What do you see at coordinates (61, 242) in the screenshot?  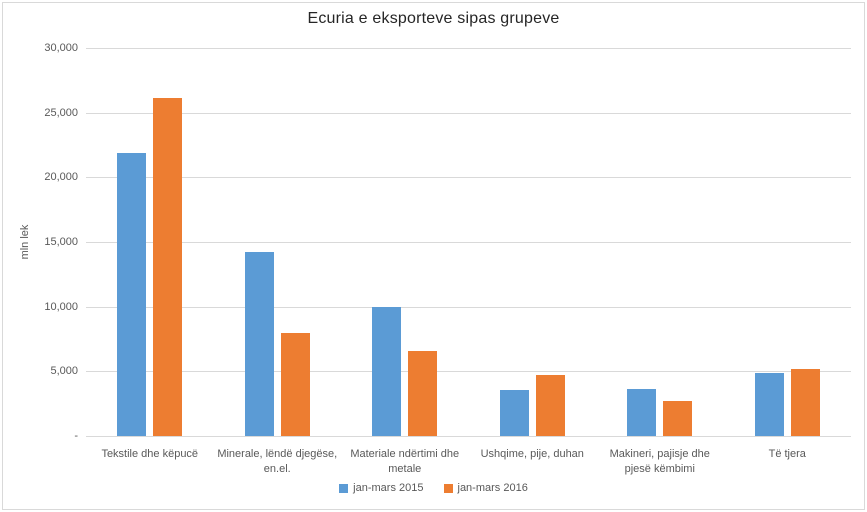 I see `y-tick-label-15000: 15,000` at bounding box center [61, 242].